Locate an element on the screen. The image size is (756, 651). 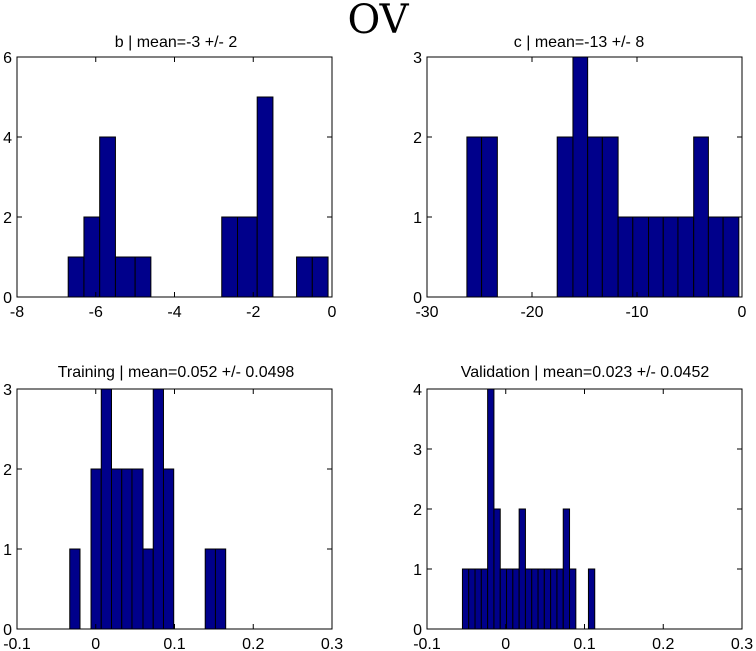
x-tick-label-b: -6 is located at coordinates (96, 312).